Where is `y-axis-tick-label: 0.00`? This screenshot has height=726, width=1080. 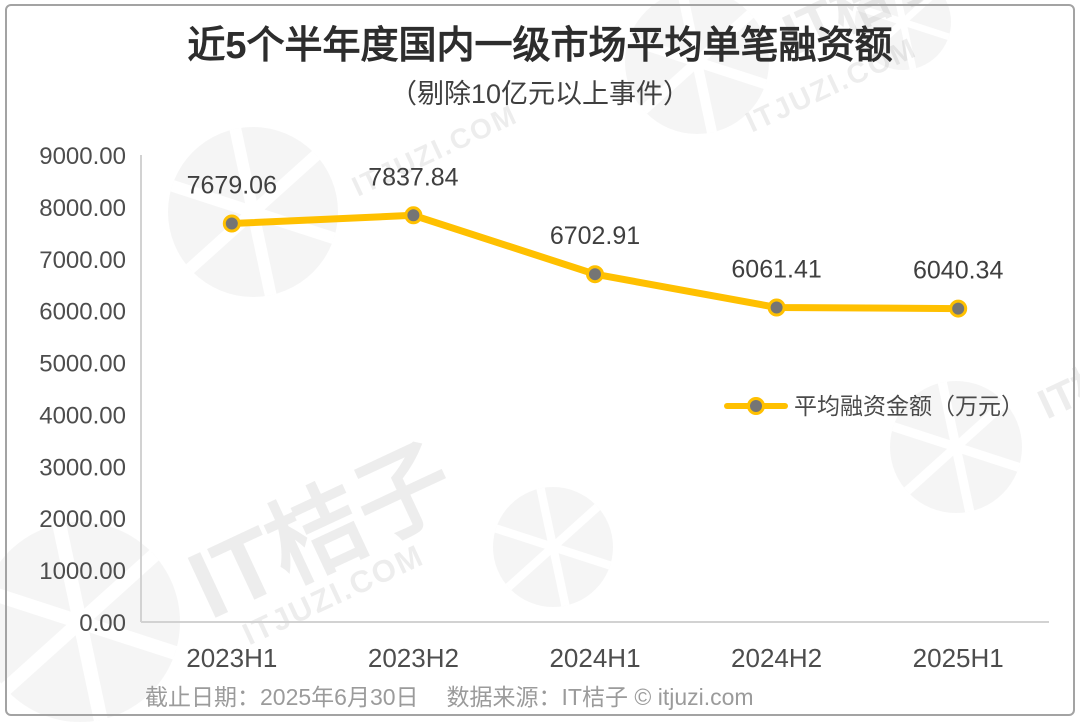
y-axis-tick-label: 0.00 is located at coordinates (102, 623).